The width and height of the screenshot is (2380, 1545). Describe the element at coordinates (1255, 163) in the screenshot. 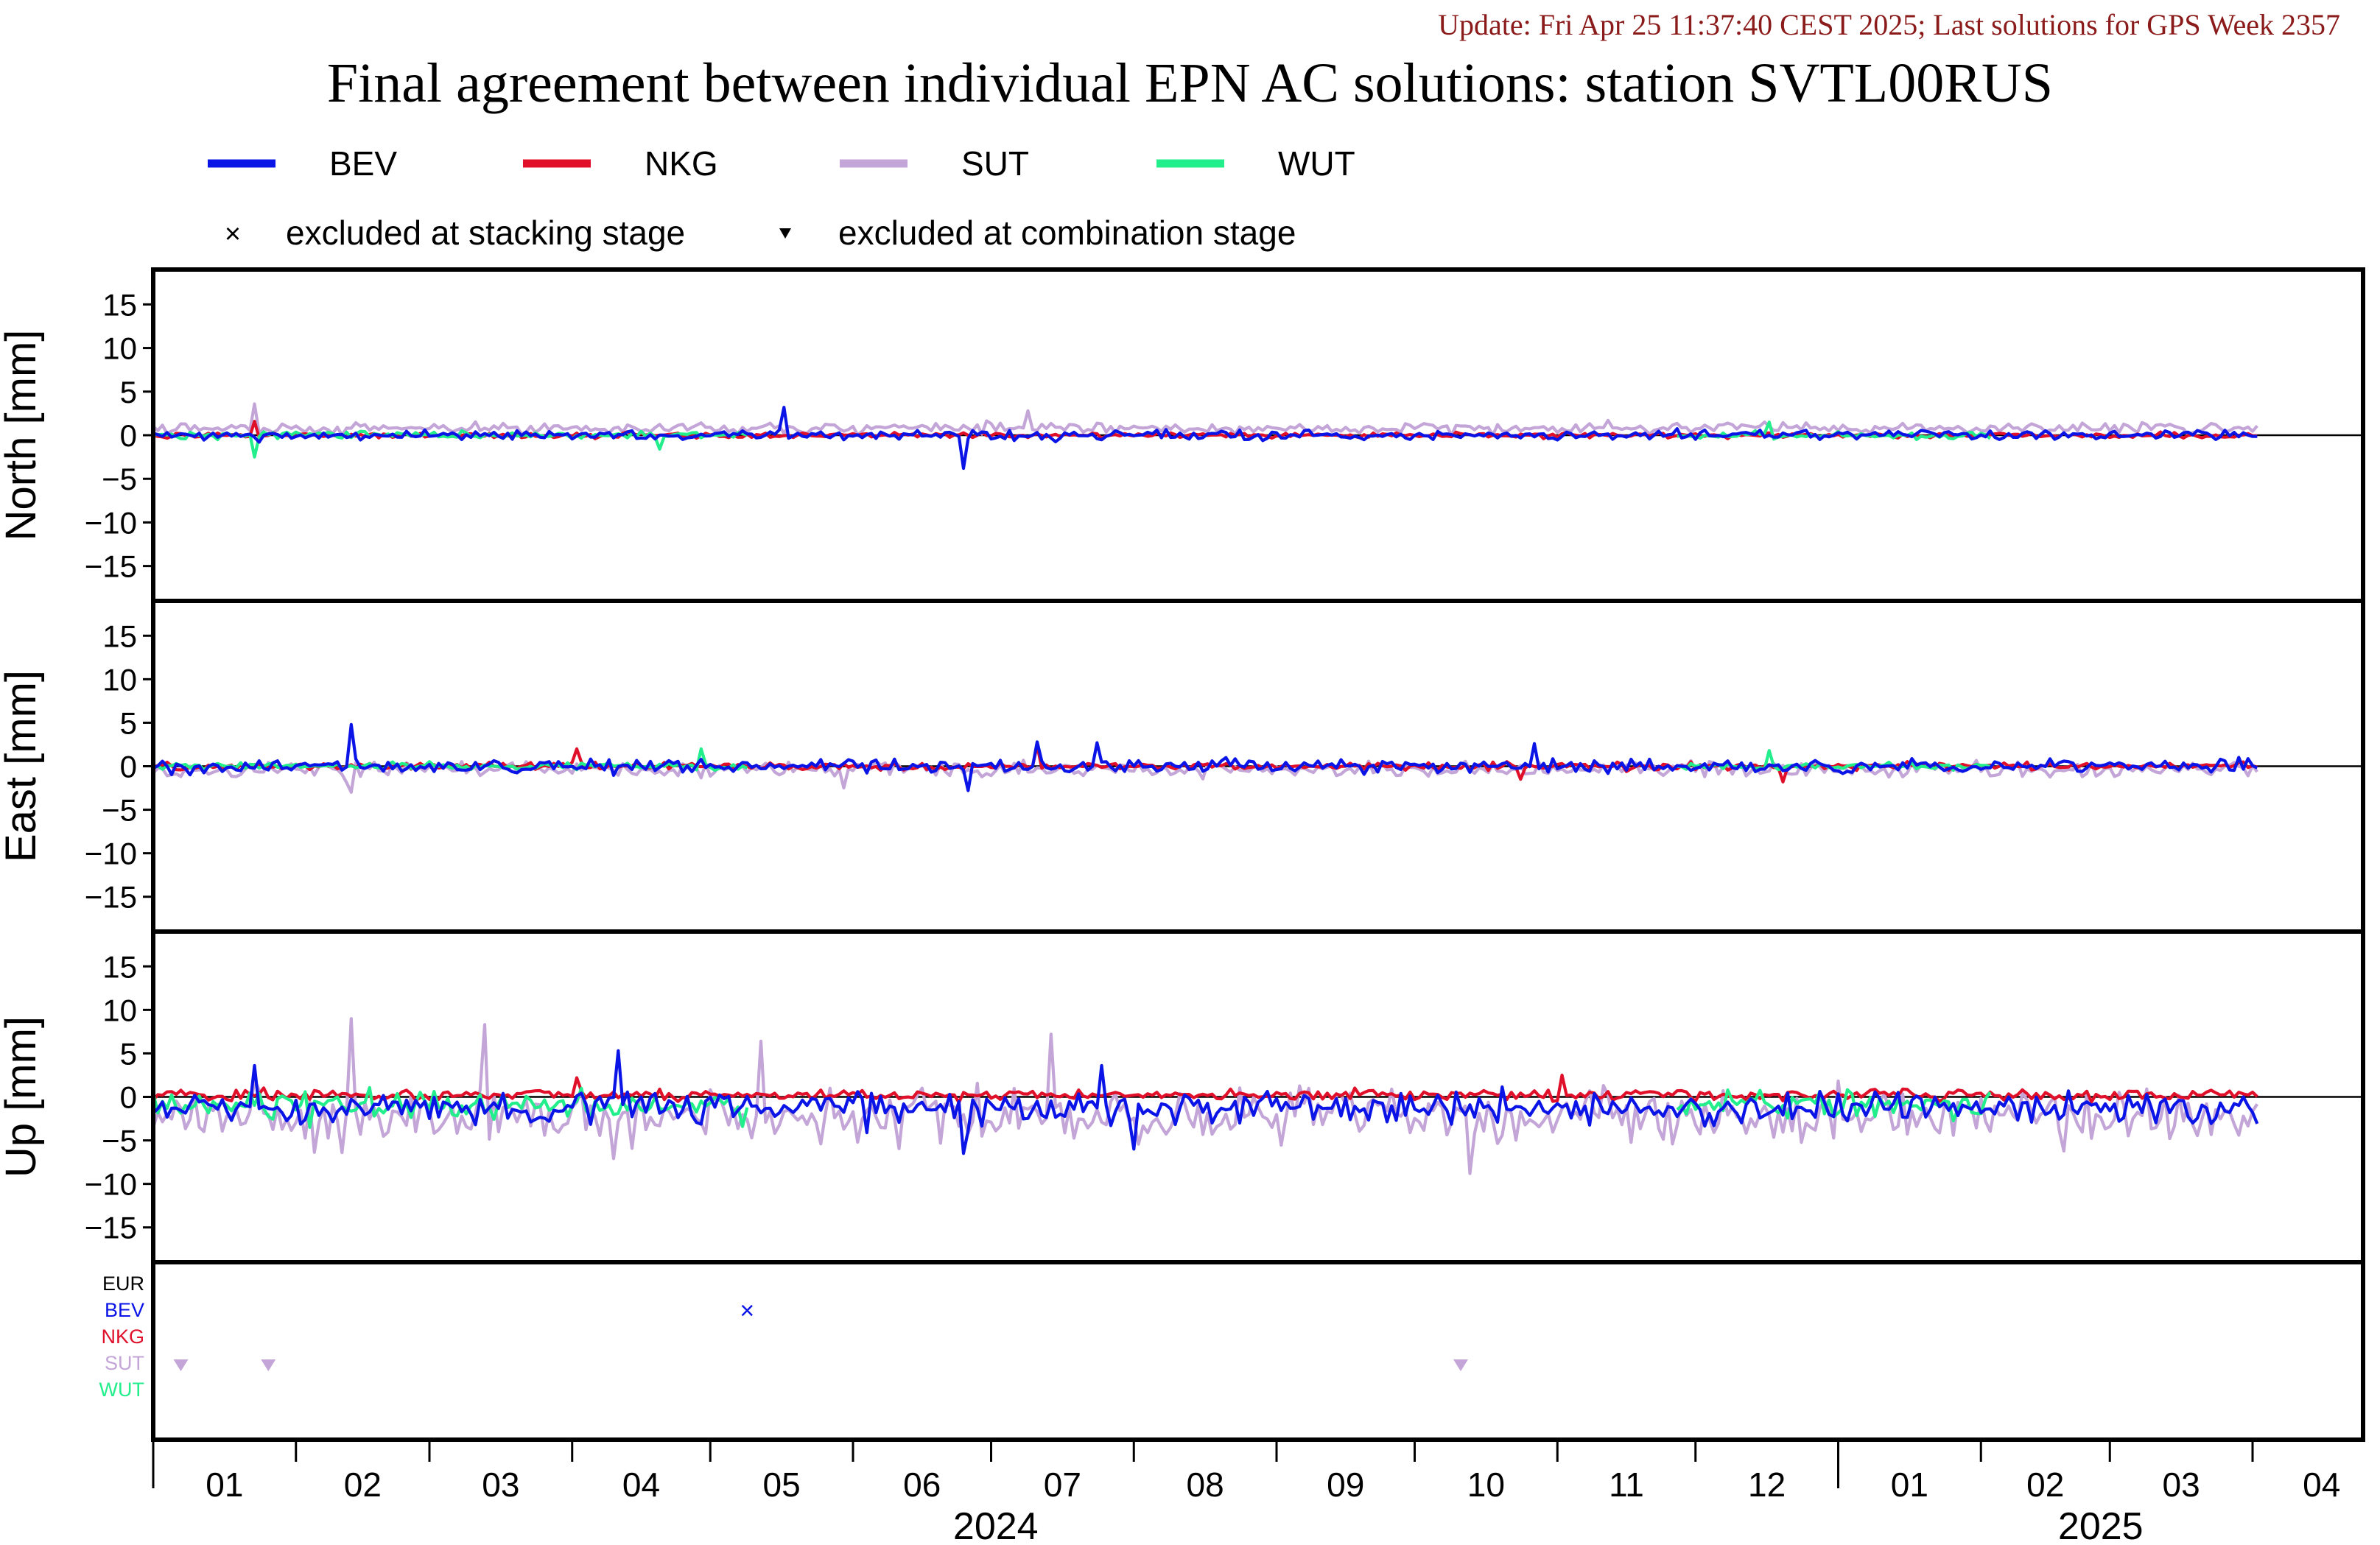

I see `legend-item-wut: WUT` at that location.